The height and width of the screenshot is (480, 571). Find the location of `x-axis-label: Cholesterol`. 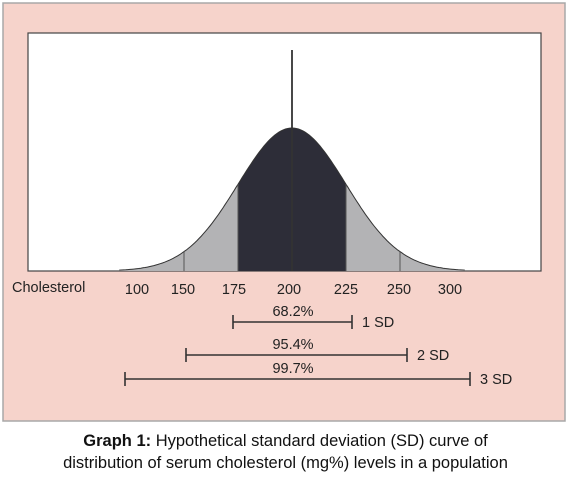

x-axis-label: Cholesterol is located at coordinates (48, 288).